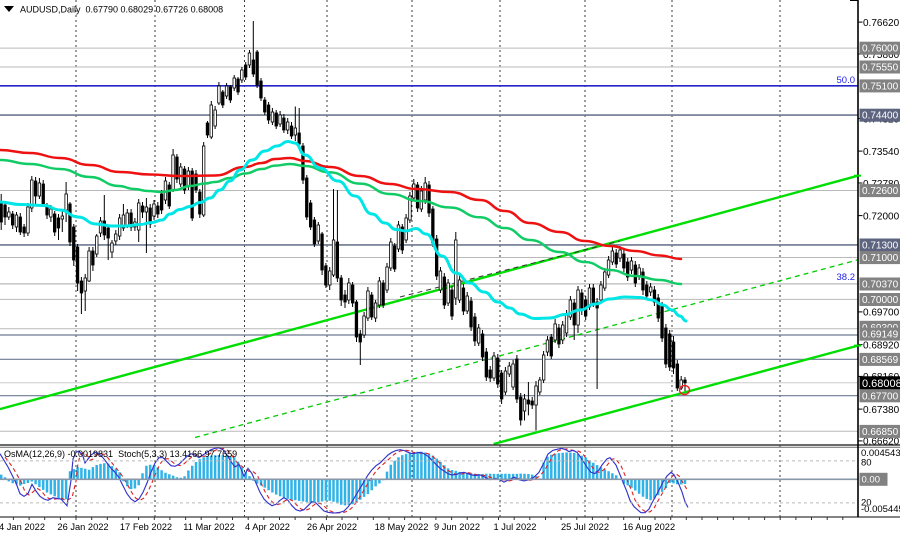 Image resolution: width=900 pixels, height=542 pixels. Describe the element at coordinates (881, 345) in the screenshot. I see `svg-text: 0.68920` at that location.